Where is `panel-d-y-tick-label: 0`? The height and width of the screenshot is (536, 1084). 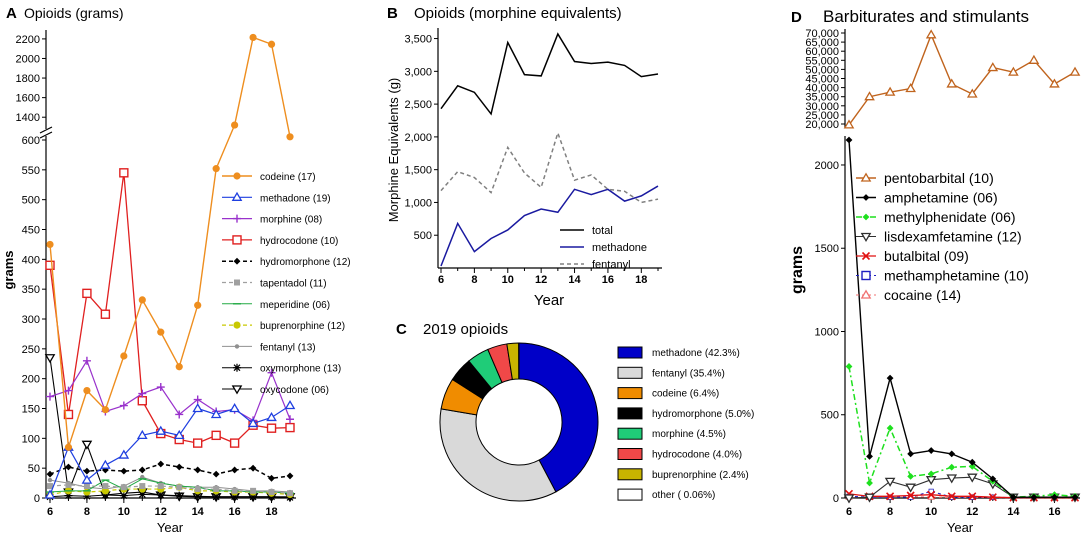 panel-d-y-tick-label: 0 is located at coordinates (836, 499).